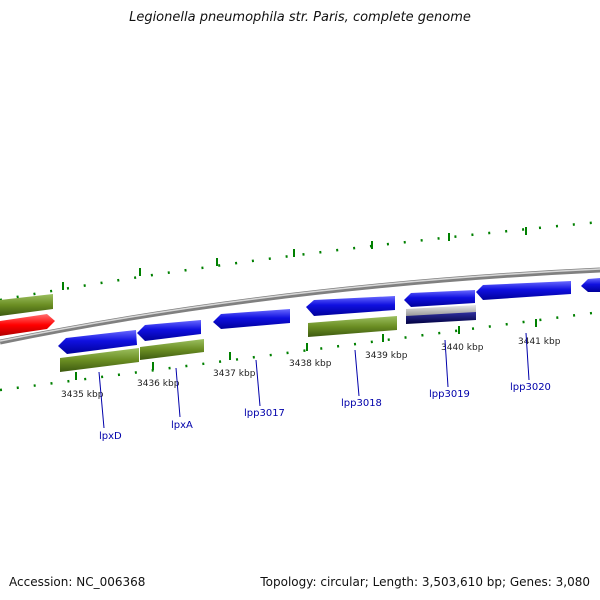 The image size is (600, 600). Describe the element at coordinates (357, 373) in the screenshot. I see `leader-lpp3018` at that location.